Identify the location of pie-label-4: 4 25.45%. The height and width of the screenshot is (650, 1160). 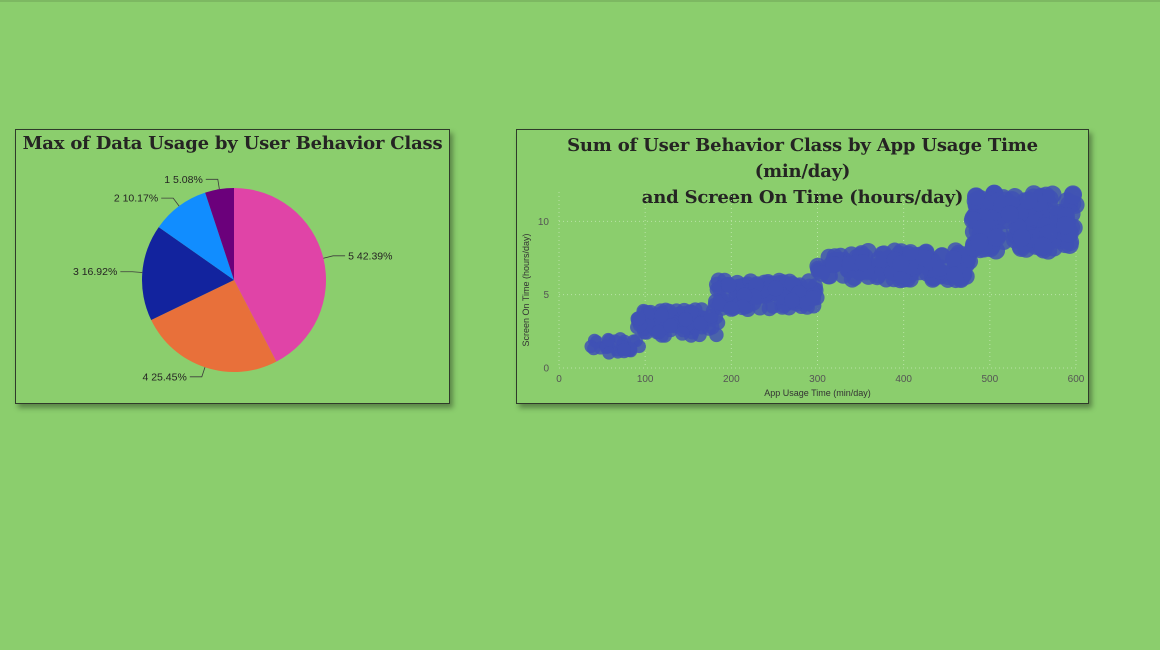
(164, 377).